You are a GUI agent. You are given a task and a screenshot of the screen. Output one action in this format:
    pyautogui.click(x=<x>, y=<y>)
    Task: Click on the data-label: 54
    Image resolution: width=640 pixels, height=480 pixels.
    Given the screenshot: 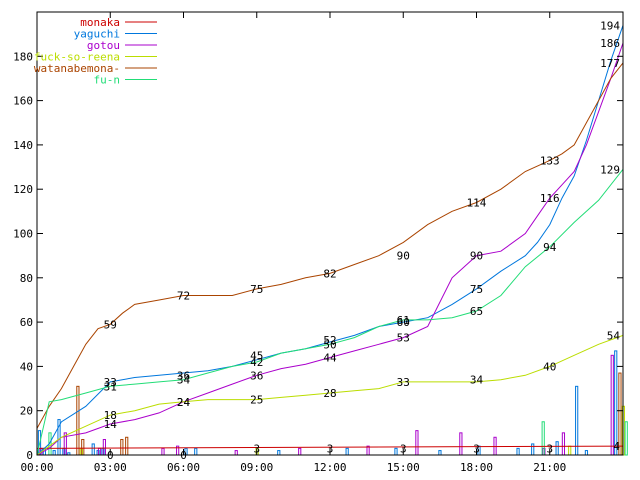 What is the action you would take?
    pyautogui.click(x=614, y=335)
    